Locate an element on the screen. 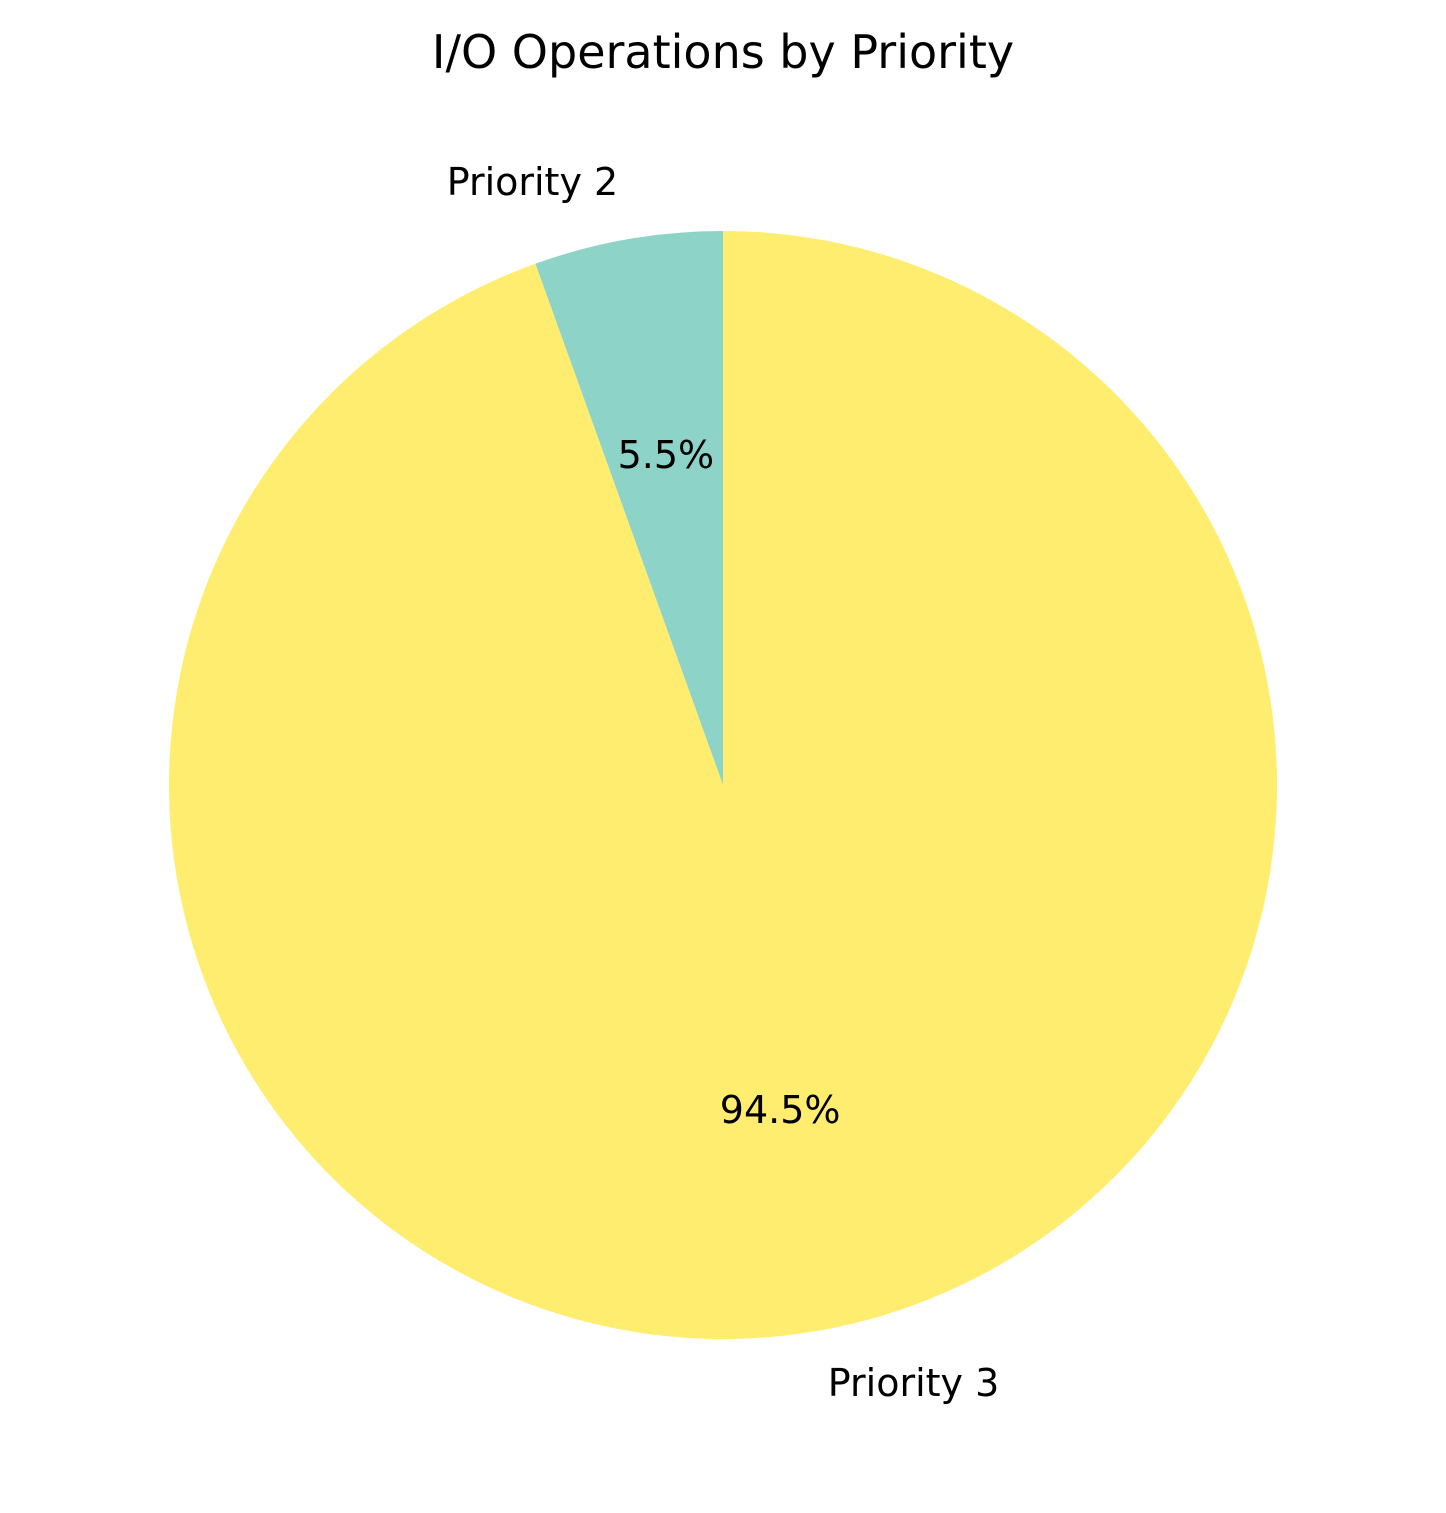  pie-label-priority-2: Priority 2 is located at coordinates (533, 182).